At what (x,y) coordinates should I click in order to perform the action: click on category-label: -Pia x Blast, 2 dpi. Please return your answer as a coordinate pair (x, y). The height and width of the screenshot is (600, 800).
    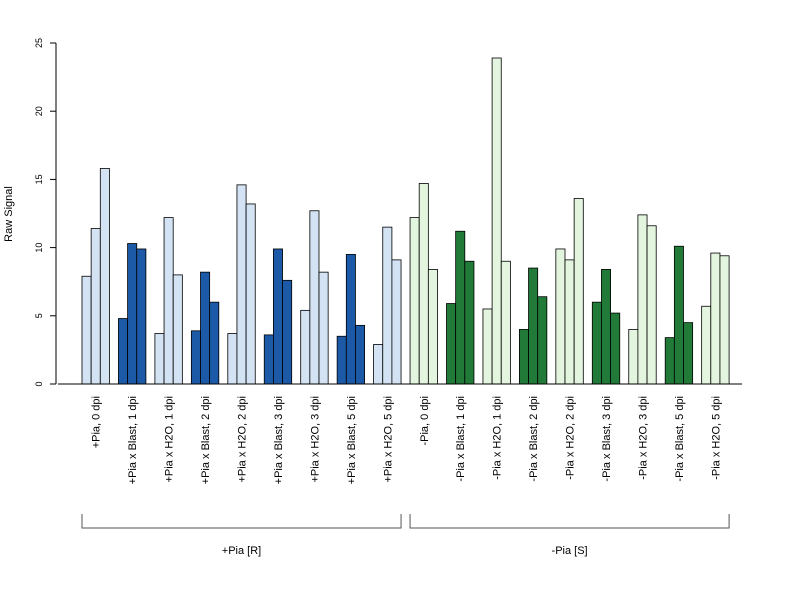
    Looking at the image, I should click on (534, 439).